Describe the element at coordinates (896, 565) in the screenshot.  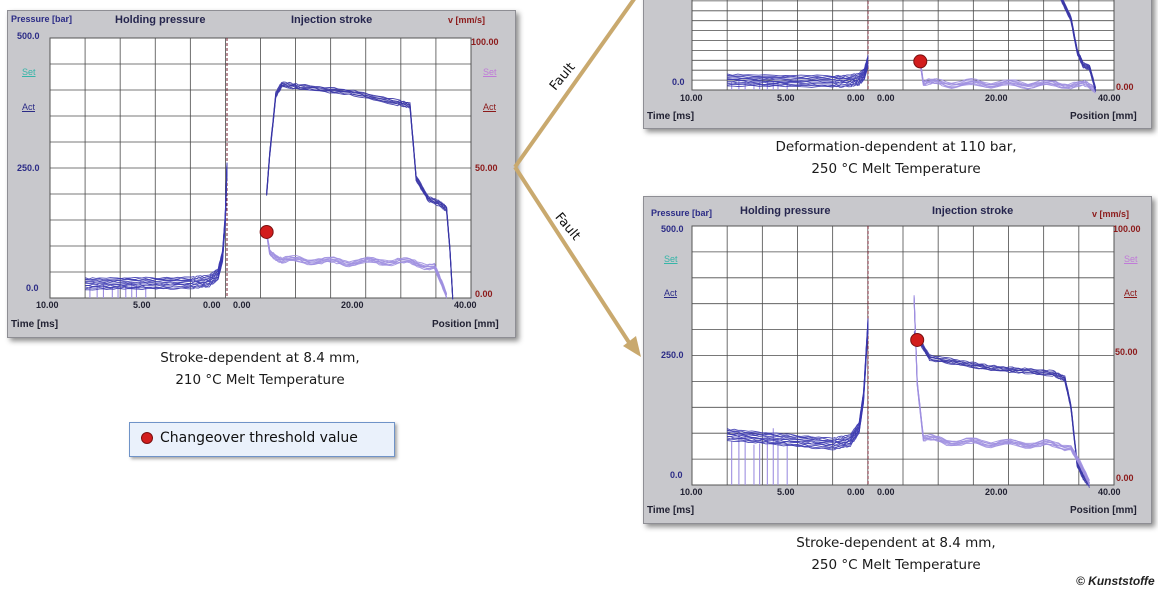
I see `caption-bottom-right-line2: 250 °C Melt Temperature` at that location.